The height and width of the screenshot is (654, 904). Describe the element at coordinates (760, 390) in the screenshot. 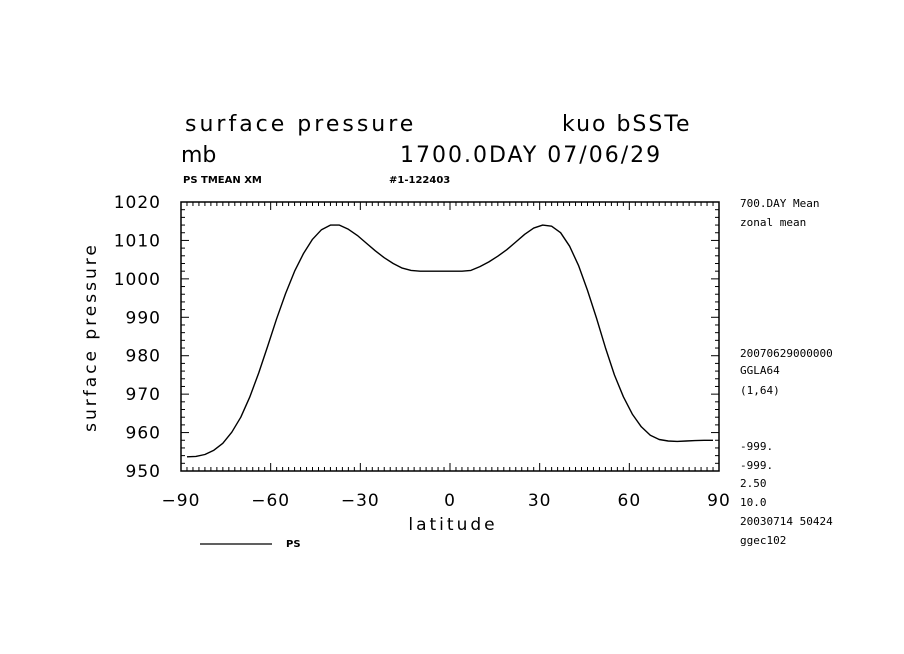

I see `grid-index: (1,64)` at that location.